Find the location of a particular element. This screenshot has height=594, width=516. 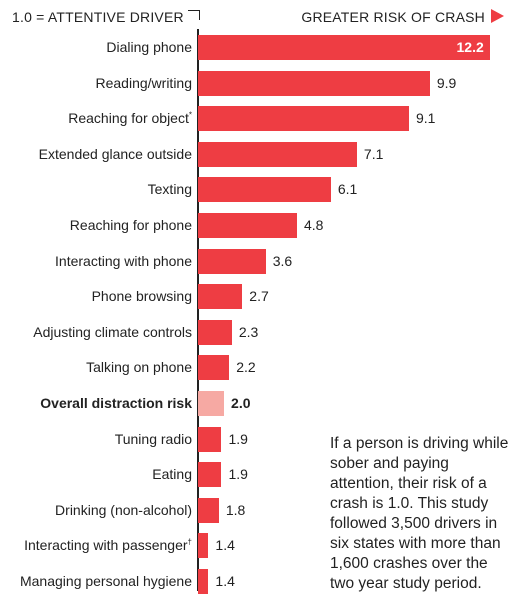

category-label: Reading/writing is located at coordinates (144, 83).